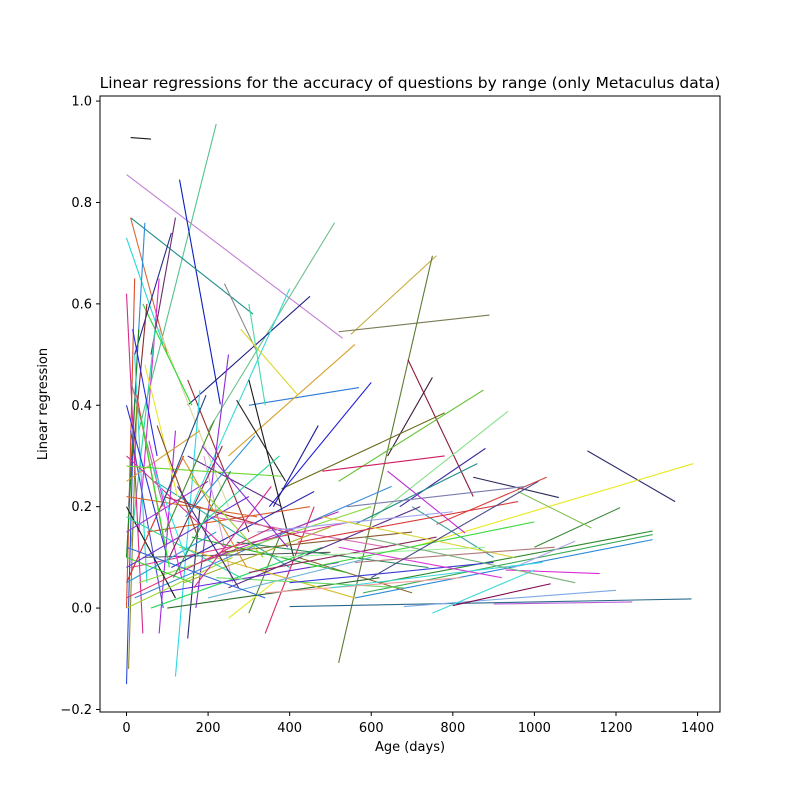 This screenshot has height=800, width=800. I want to click on x-tick-label: 0, so click(126, 728).